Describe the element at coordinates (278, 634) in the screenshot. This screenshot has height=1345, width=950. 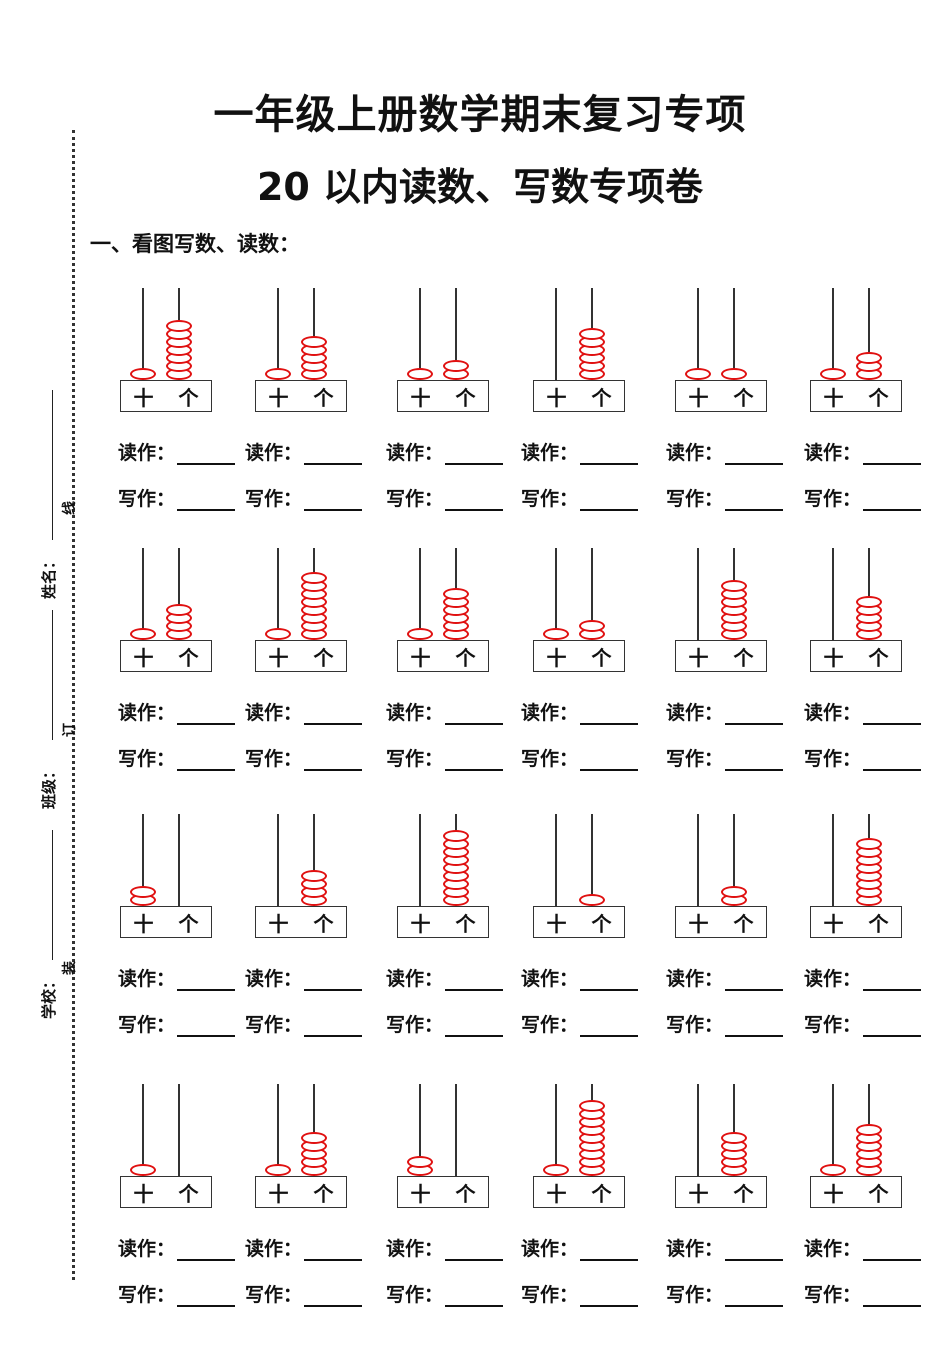
I see `tens-bead` at that location.